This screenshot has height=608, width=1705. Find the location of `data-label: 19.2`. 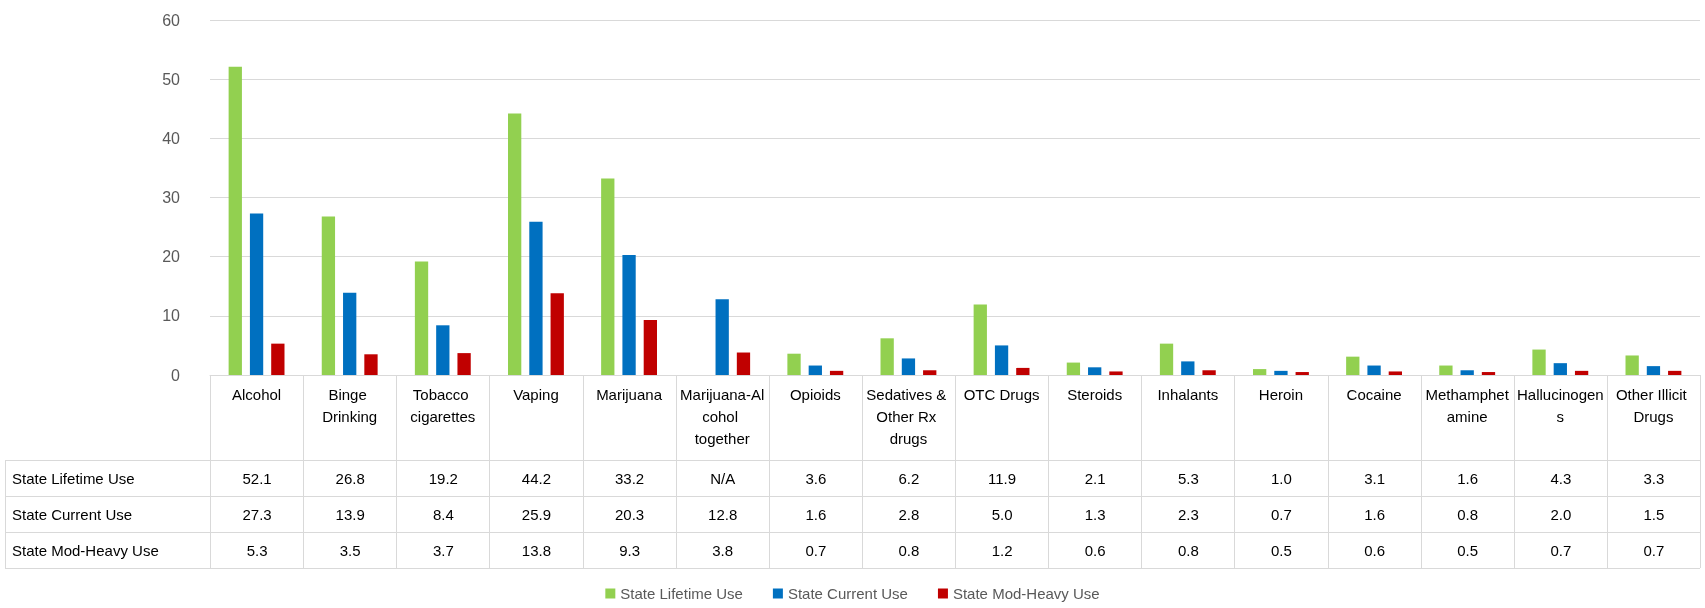

data-label: 19.2 is located at coordinates (443, 478).